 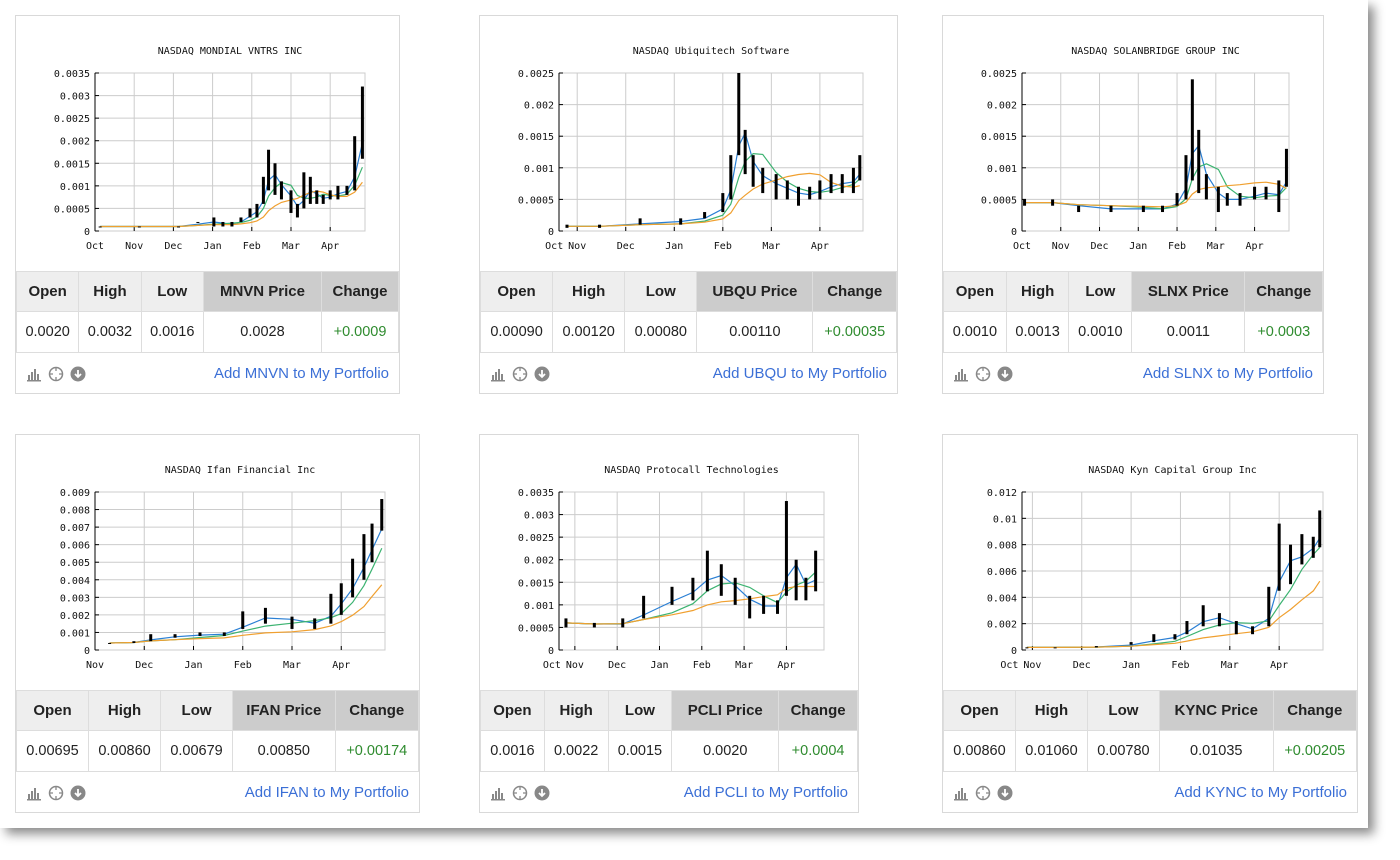 What do you see at coordinates (1230, 665) in the screenshot?
I see `x-tick-label: Mar` at bounding box center [1230, 665].